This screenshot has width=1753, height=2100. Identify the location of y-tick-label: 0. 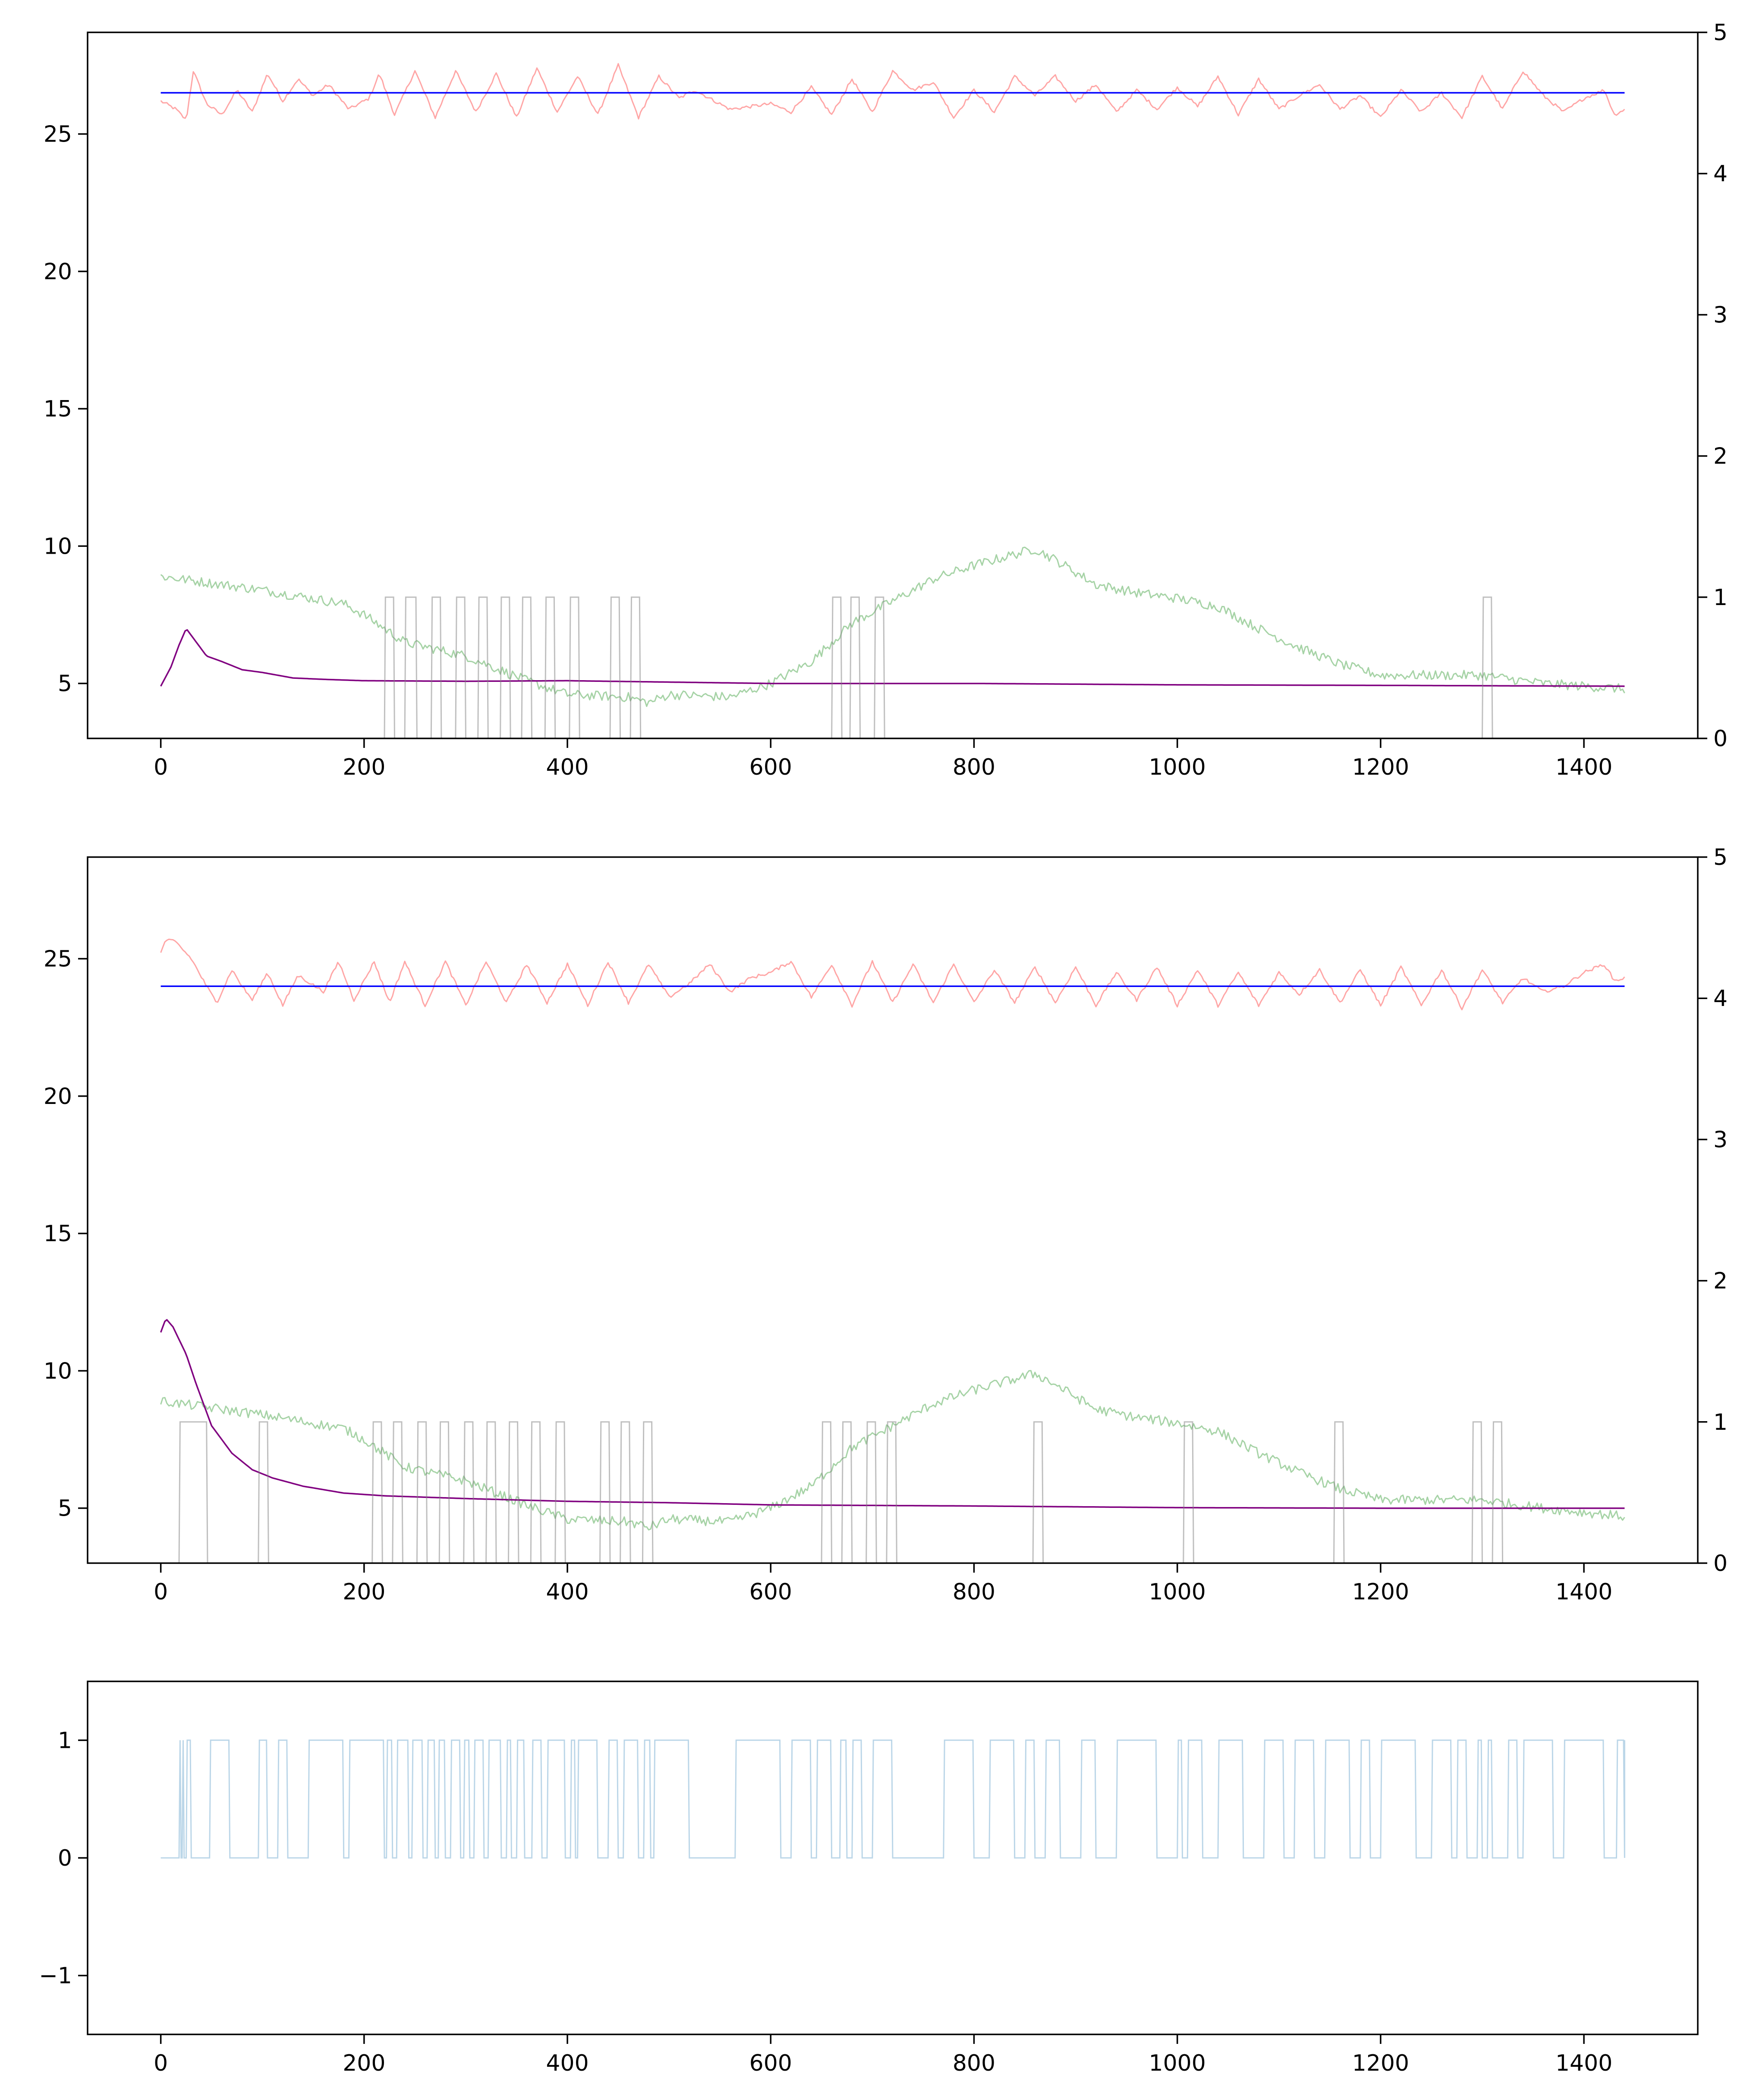
(65, 1858).